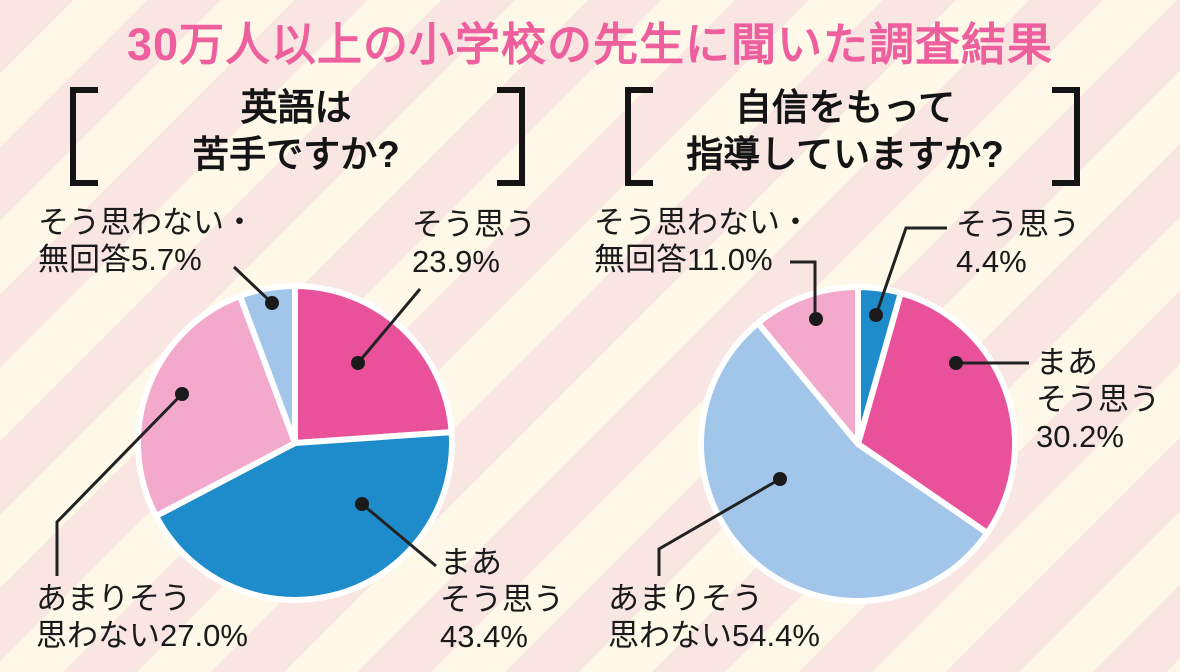 This screenshot has height=672, width=1180. What do you see at coordinates (590, 44) in the screenshot?
I see `page-title: 30万人以上の小学校の先生に聞いた調査結果` at bounding box center [590, 44].